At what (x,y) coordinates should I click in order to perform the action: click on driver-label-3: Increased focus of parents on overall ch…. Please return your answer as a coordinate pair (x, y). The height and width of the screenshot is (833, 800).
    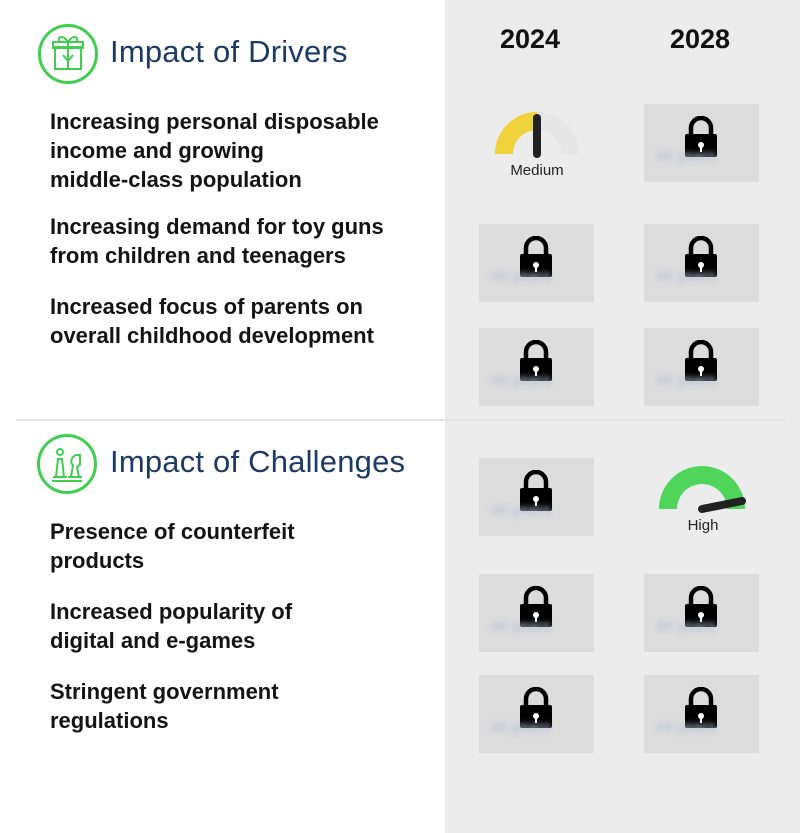
    Looking at the image, I should click on (212, 321).